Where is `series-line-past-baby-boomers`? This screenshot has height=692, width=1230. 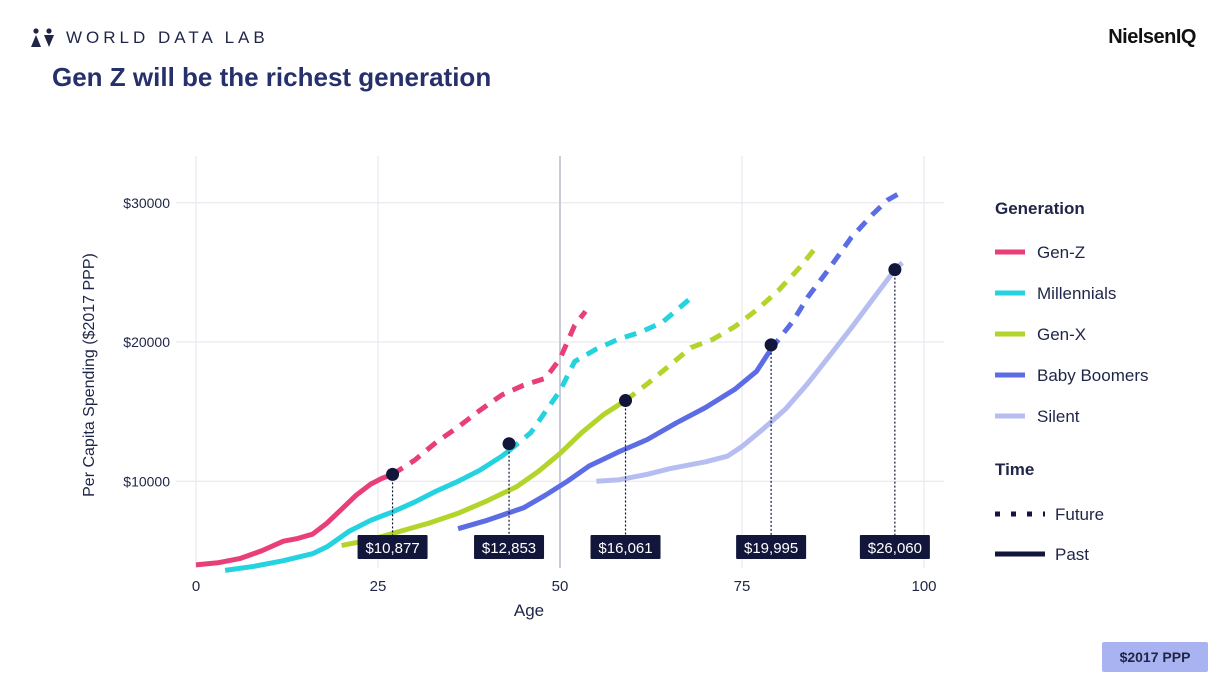
series-line-past-baby-boomers is located at coordinates (615, 439).